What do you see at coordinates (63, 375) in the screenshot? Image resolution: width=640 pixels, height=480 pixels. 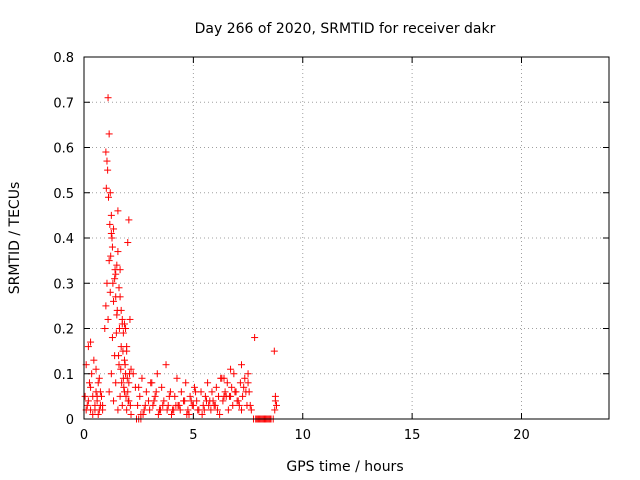 I see `y-tick-label: 0.1` at bounding box center [63, 375].